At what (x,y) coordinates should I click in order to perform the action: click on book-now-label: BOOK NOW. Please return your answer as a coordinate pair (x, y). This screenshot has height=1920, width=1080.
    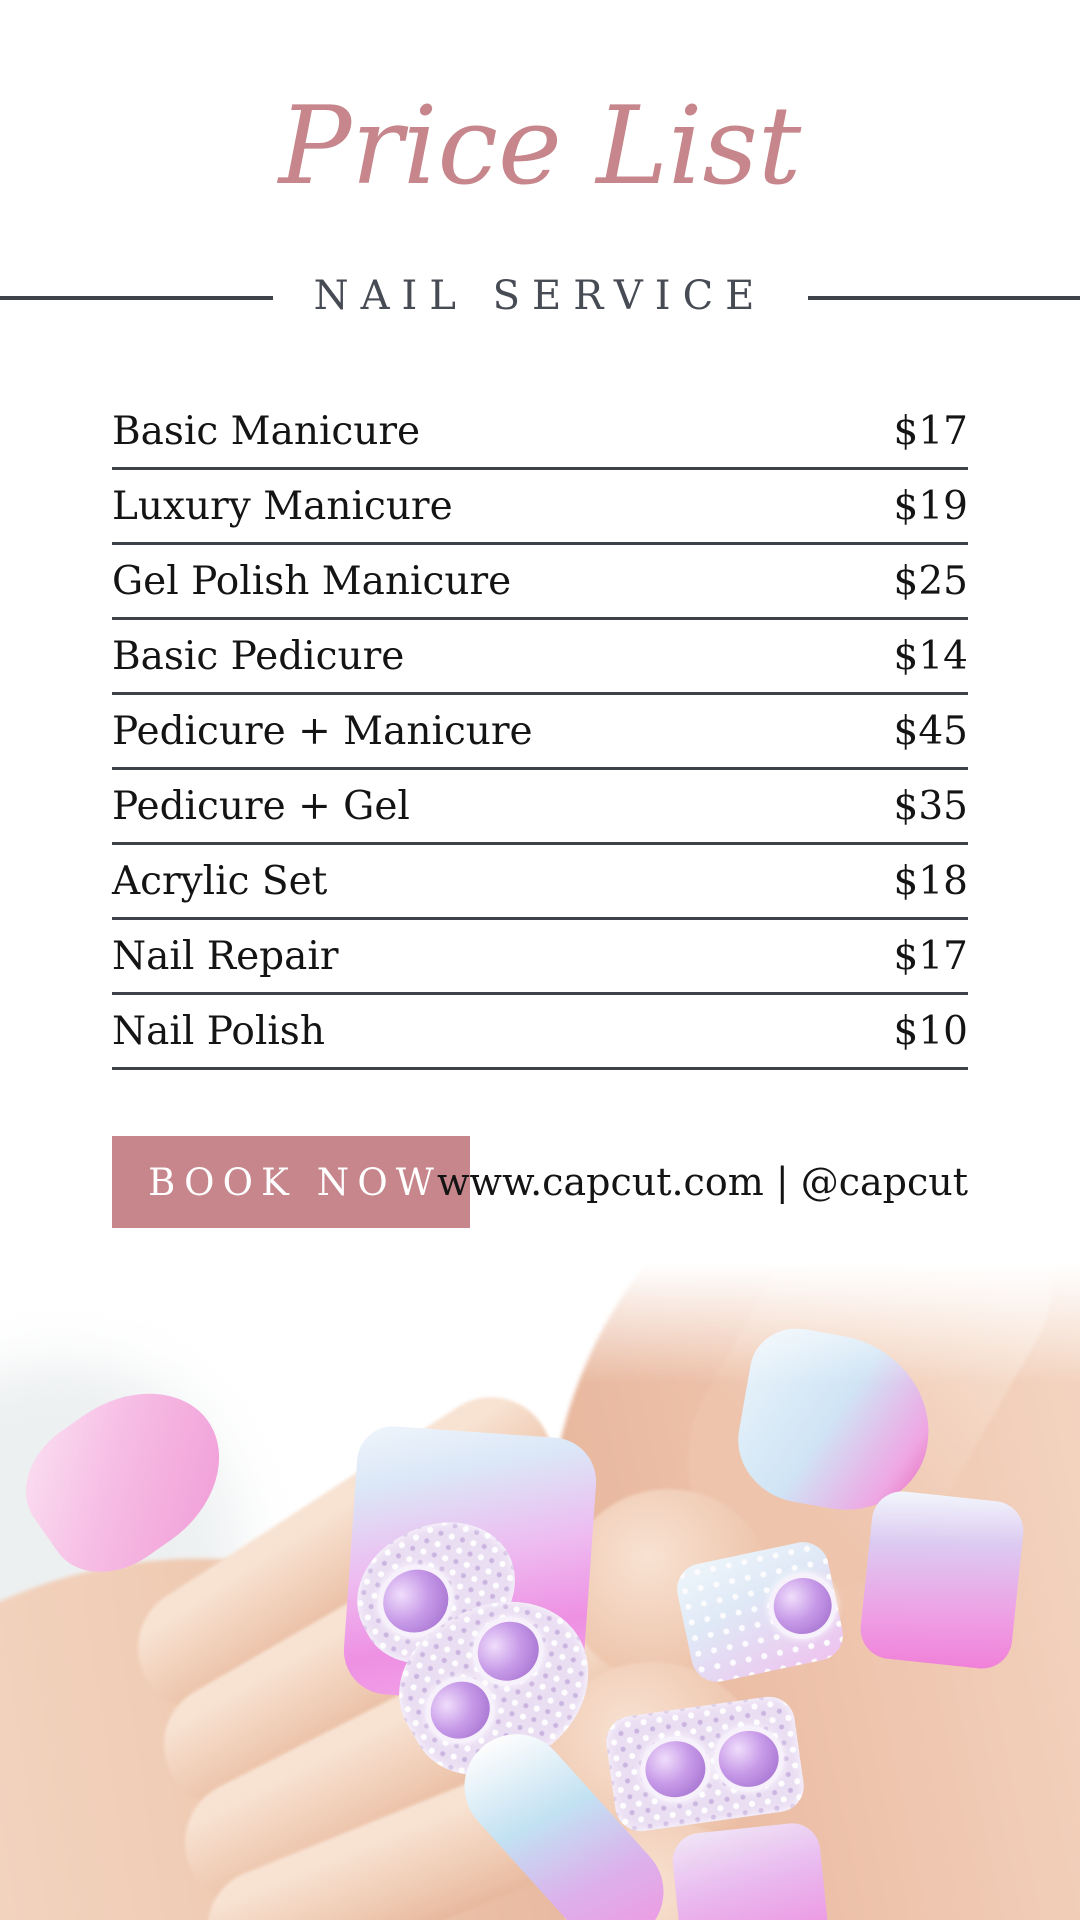
    Looking at the image, I should click on (295, 1182).